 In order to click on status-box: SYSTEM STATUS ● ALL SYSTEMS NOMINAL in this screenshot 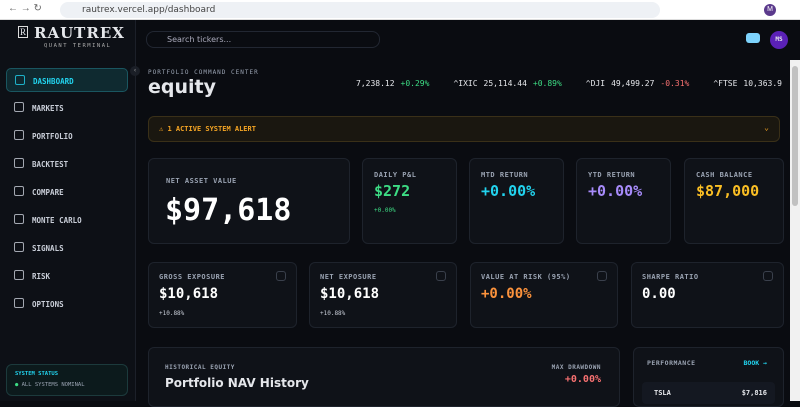, I will do `click(67, 380)`.